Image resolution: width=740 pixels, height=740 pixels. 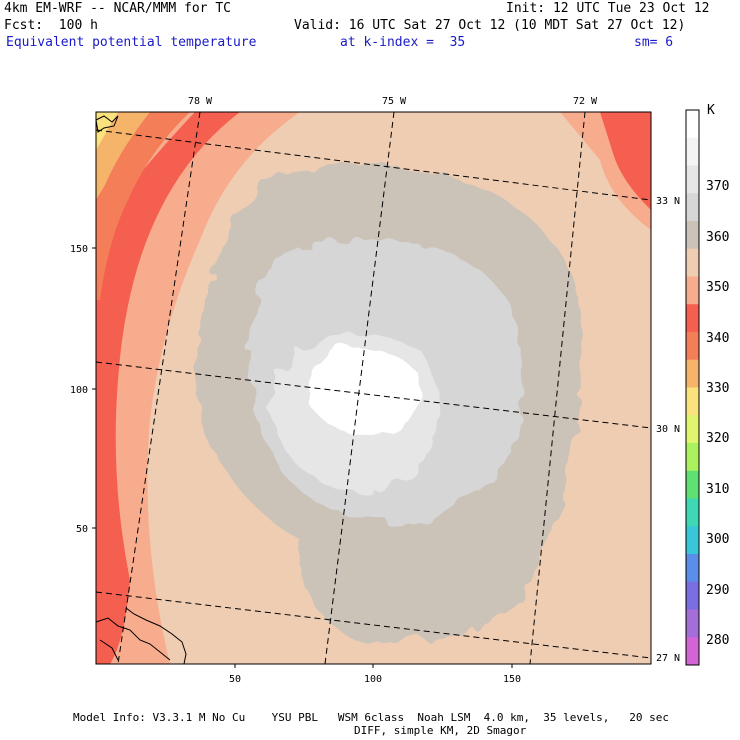 What do you see at coordinates (668, 658) in the screenshot?
I see `lat-label: 27 N` at bounding box center [668, 658].